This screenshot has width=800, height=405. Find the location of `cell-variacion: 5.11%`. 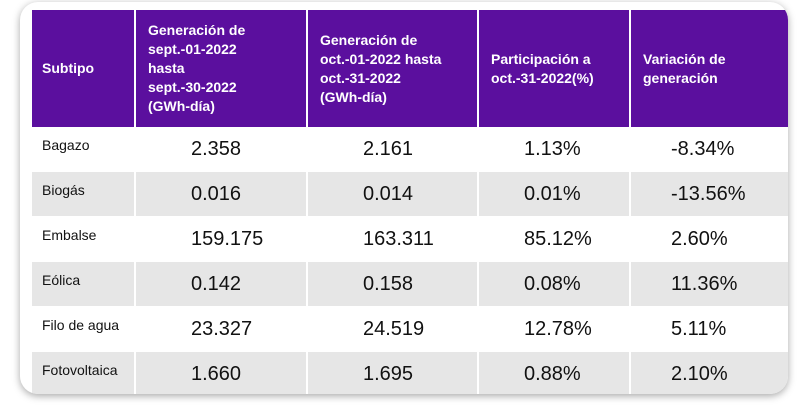

cell-variacion: 5.11% is located at coordinates (709, 329).